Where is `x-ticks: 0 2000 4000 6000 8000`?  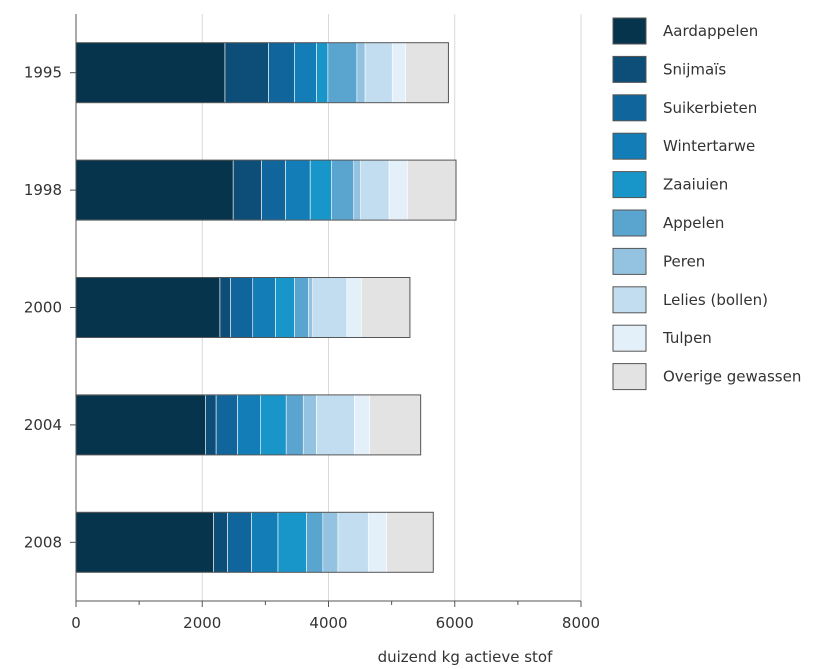
x-ticks: 0 2000 4000 6000 8000 is located at coordinates (335, 616).